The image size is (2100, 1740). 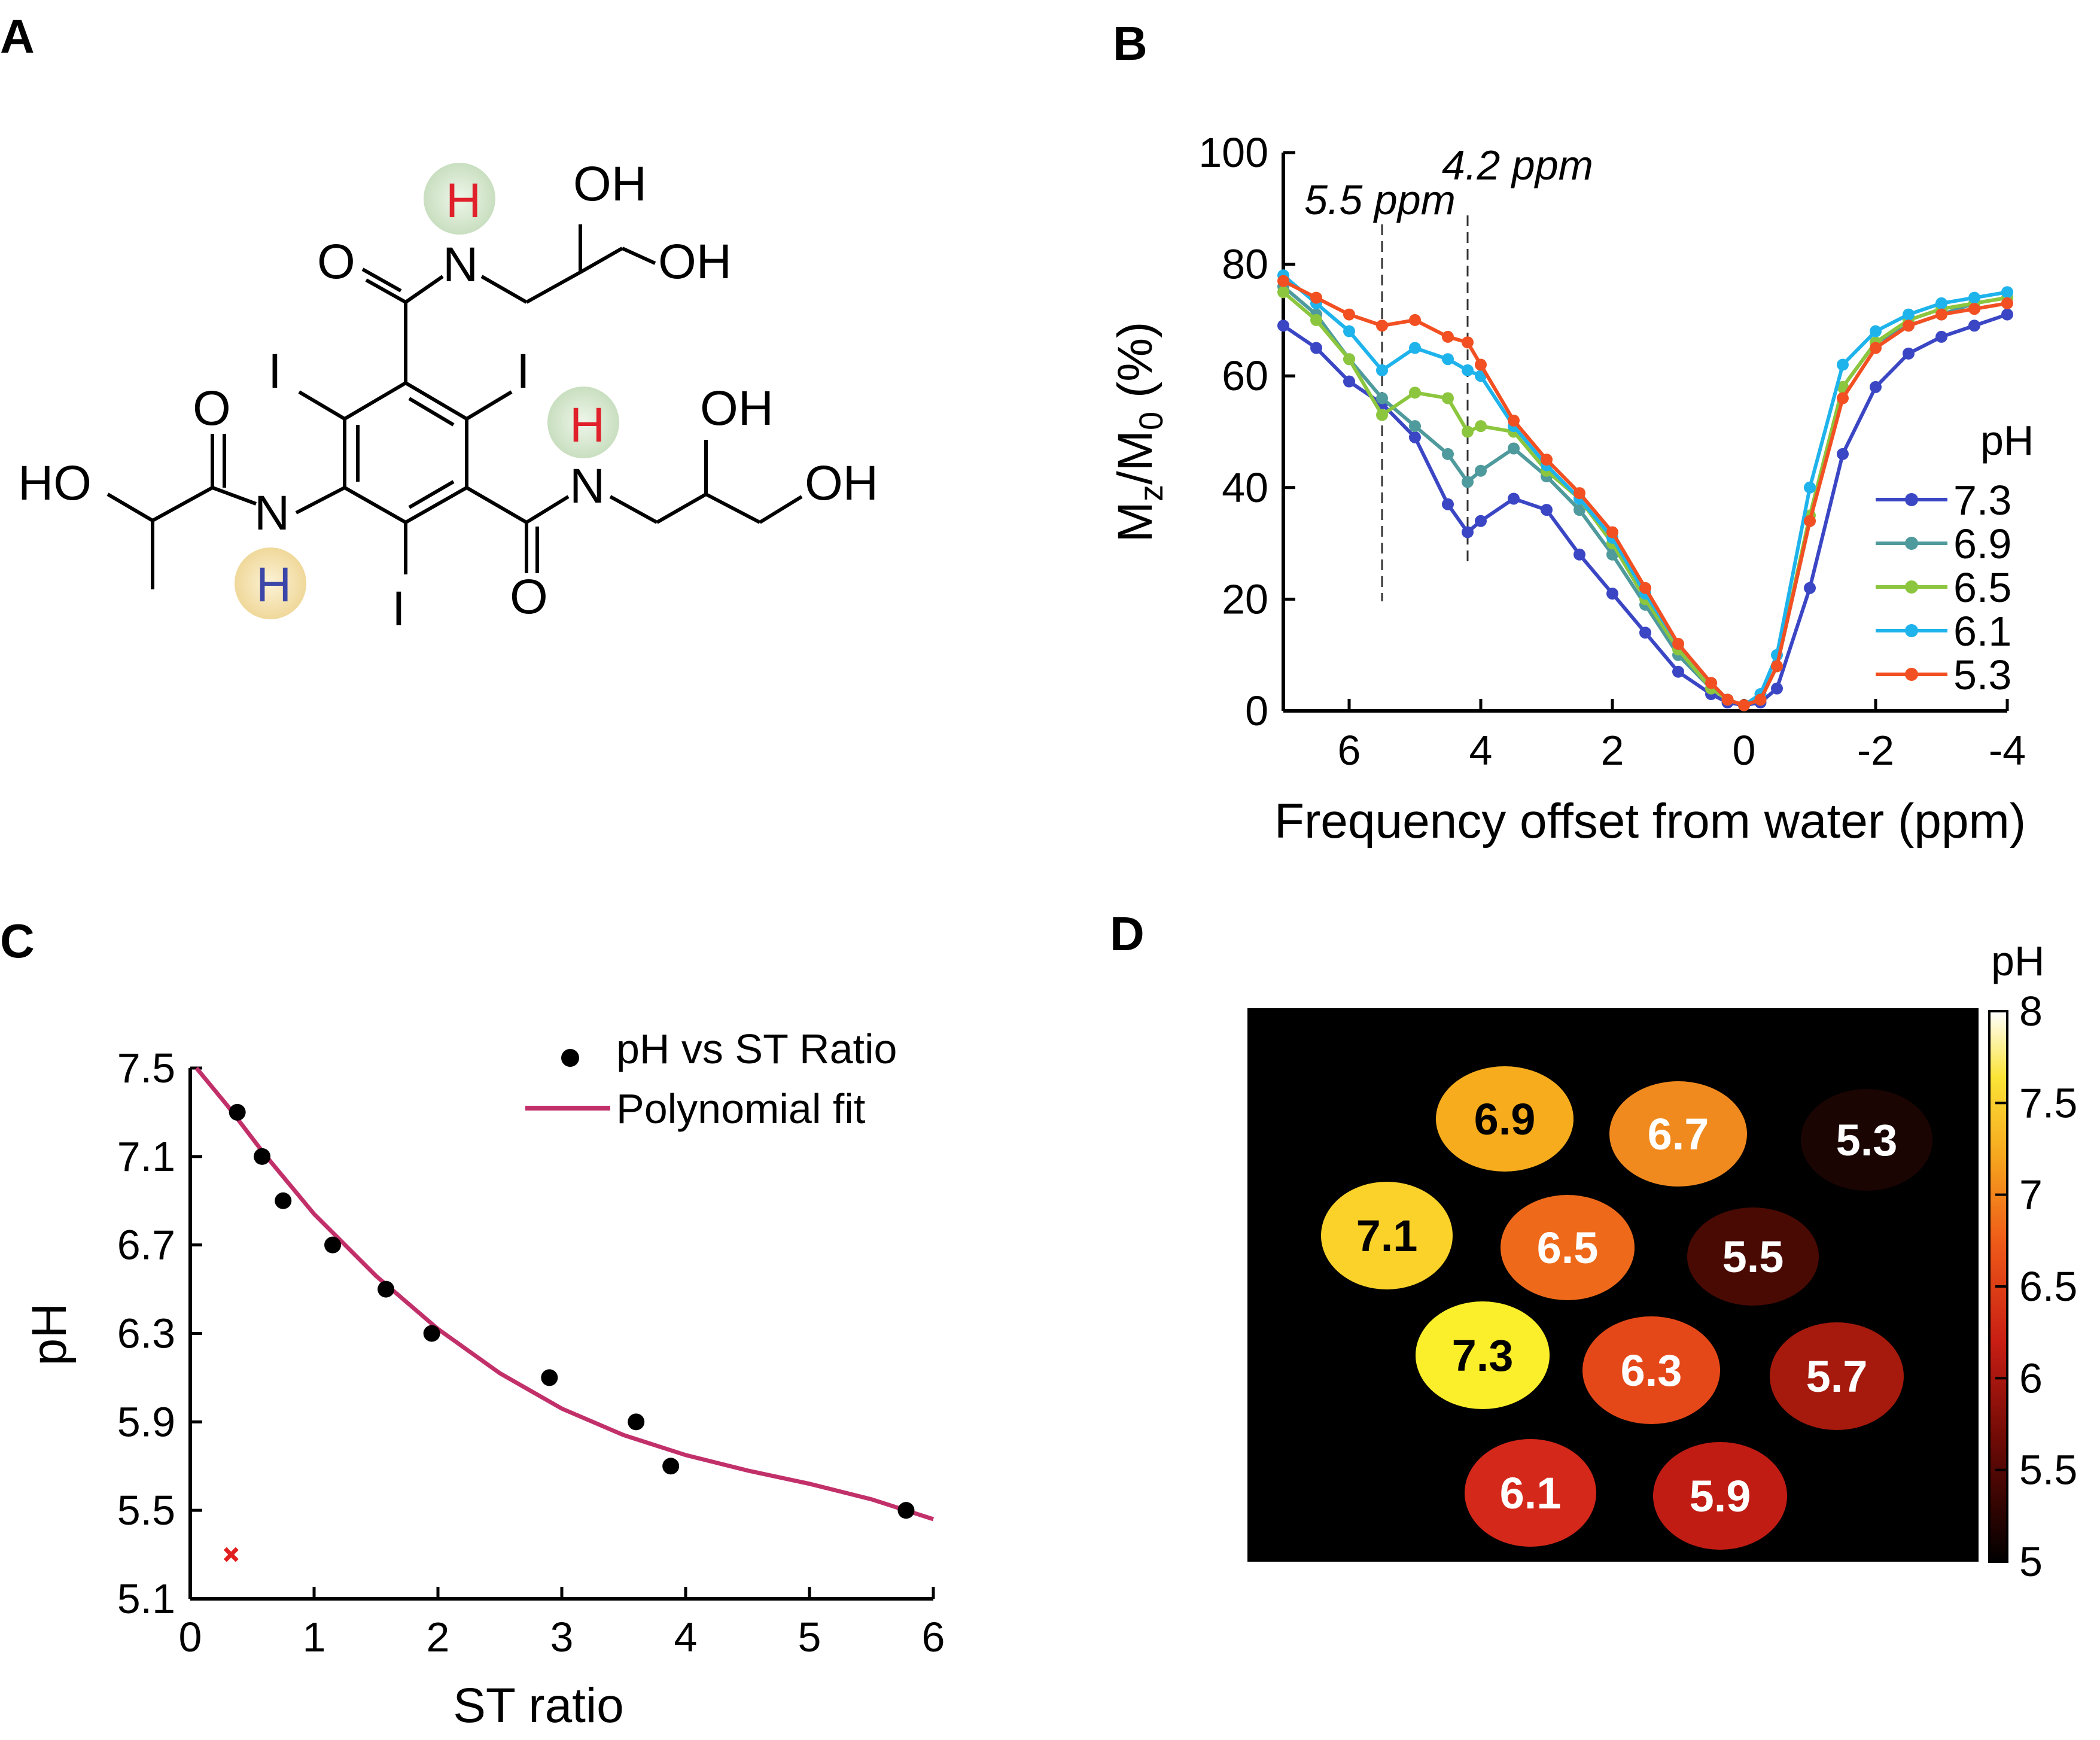 I want to click on series-point-ph-6.5-6, so click(x=1468, y=431).